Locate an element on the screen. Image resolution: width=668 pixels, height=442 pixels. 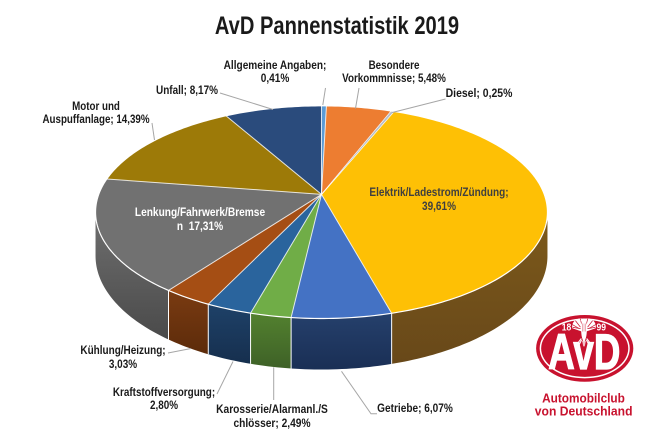
svg-text: von Deutschland is located at coordinates (584, 411).